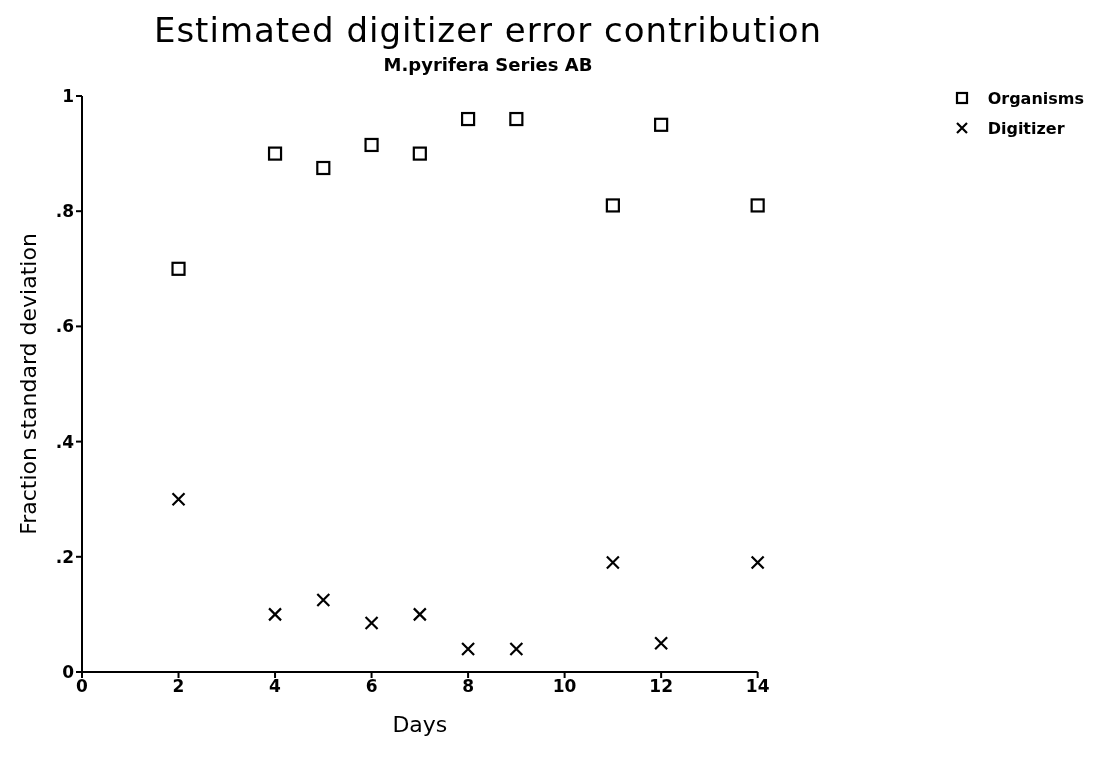 The width and height of the screenshot is (1099, 783). Describe the element at coordinates (64, 556) in the screenshot. I see `y-tick-label: .2` at that location.